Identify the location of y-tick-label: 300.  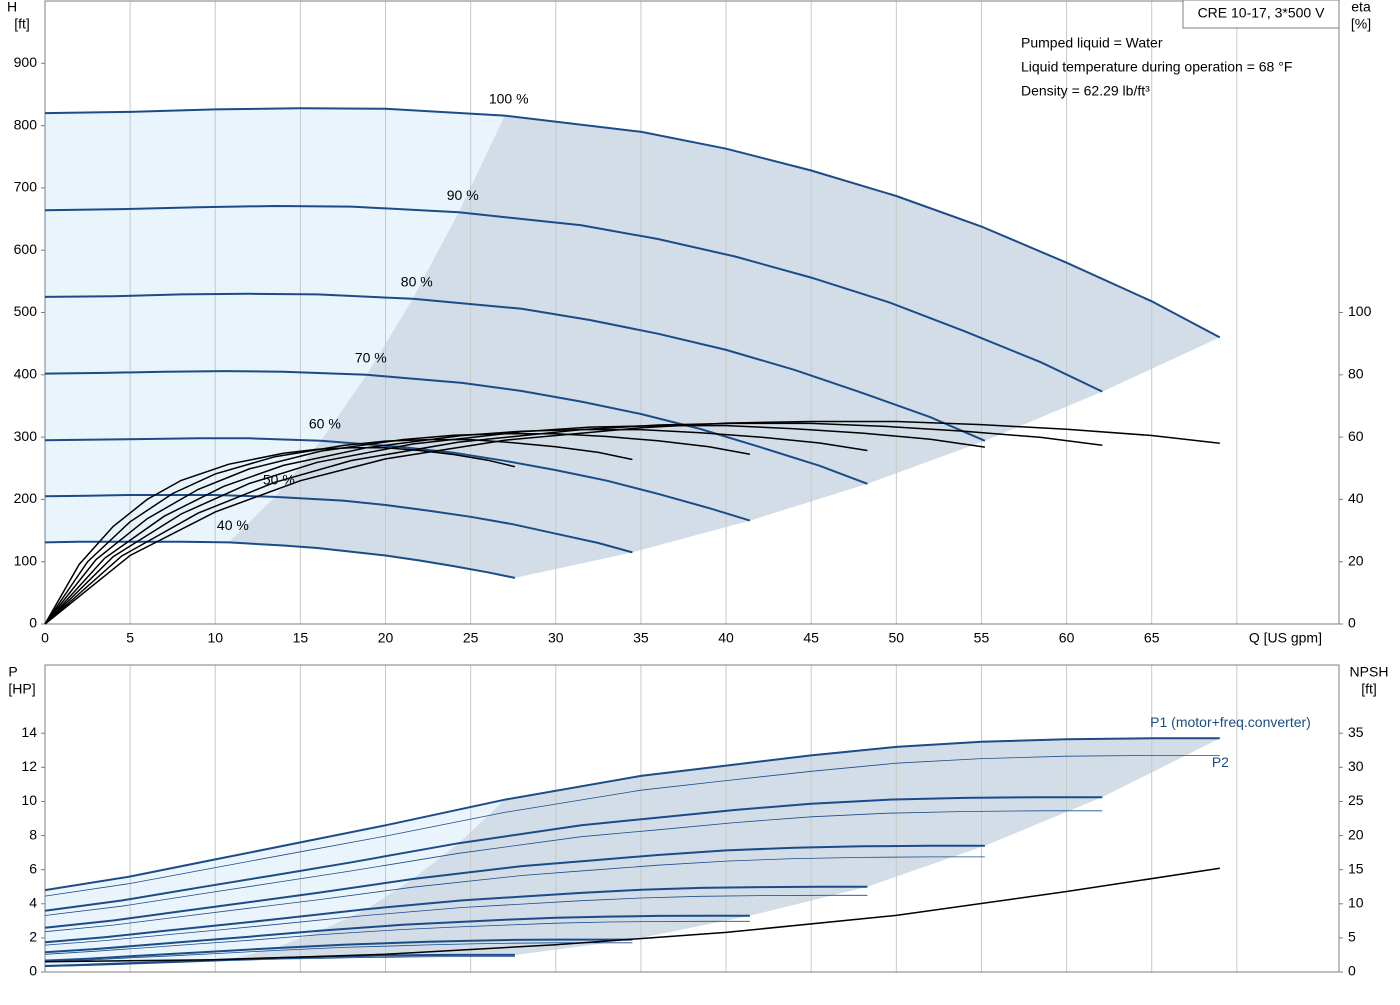
(26, 436).